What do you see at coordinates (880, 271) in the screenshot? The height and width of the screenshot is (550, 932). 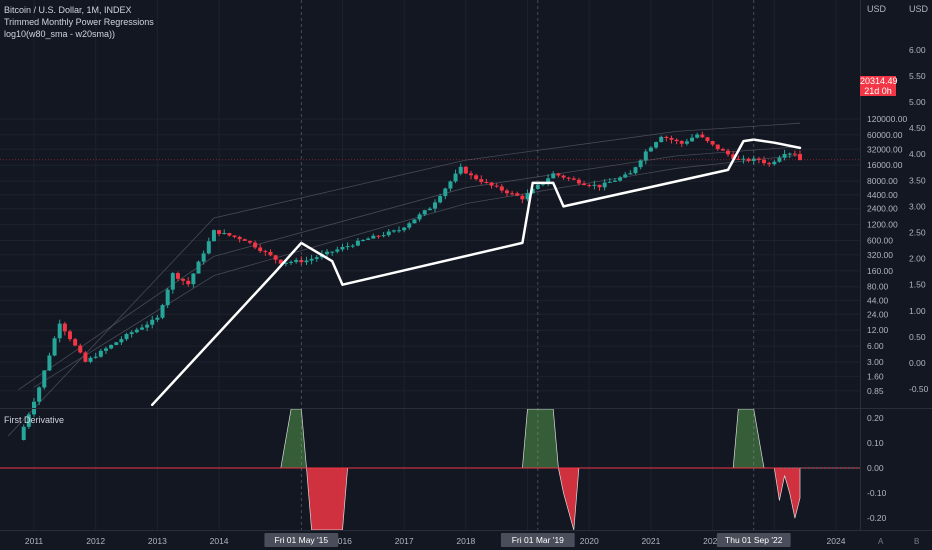 I see `price-tick-label: 160.00` at bounding box center [880, 271].